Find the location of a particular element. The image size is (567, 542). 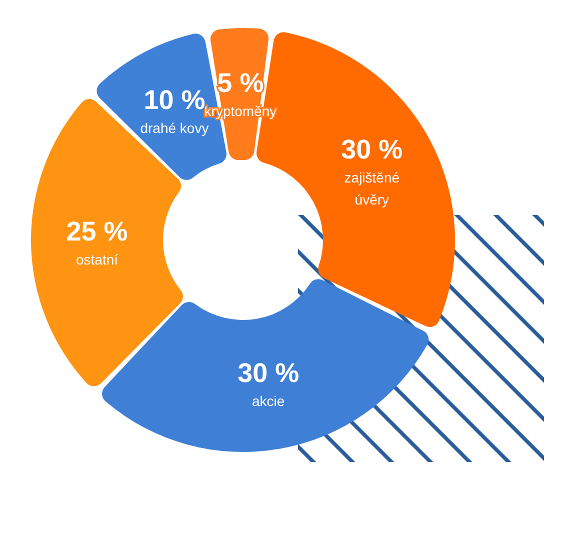

slice-label: ostatní is located at coordinates (97, 260).